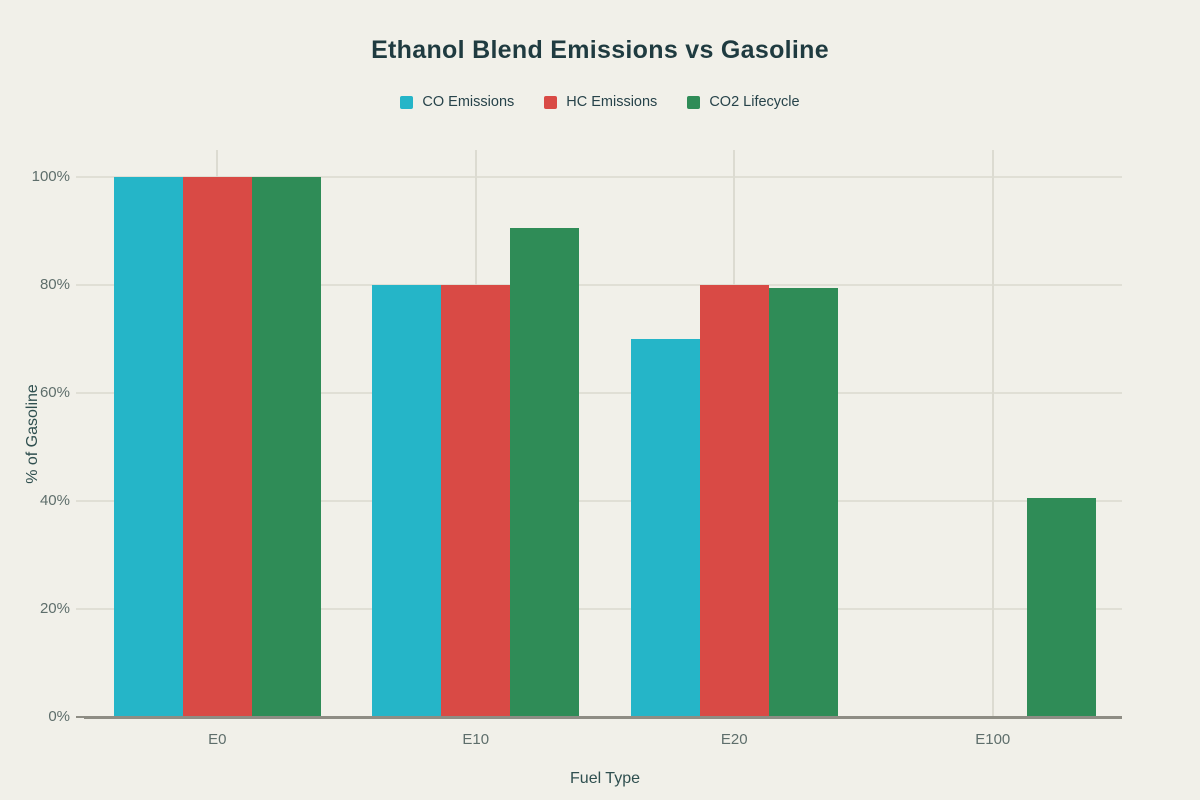  I want to click on y-axis-title: % of Gasoline, so click(32, 434).